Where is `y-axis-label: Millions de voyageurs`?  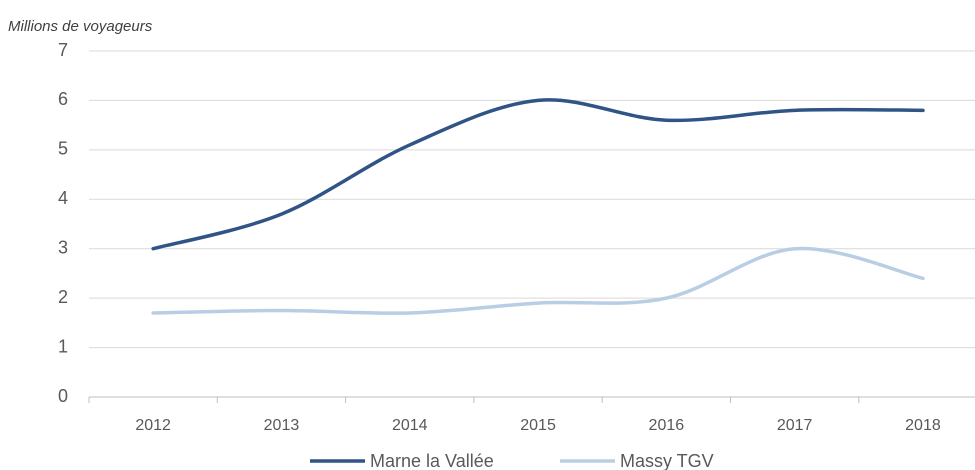
y-axis-label: Millions de voyageurs is located at coordinates (80, 26).